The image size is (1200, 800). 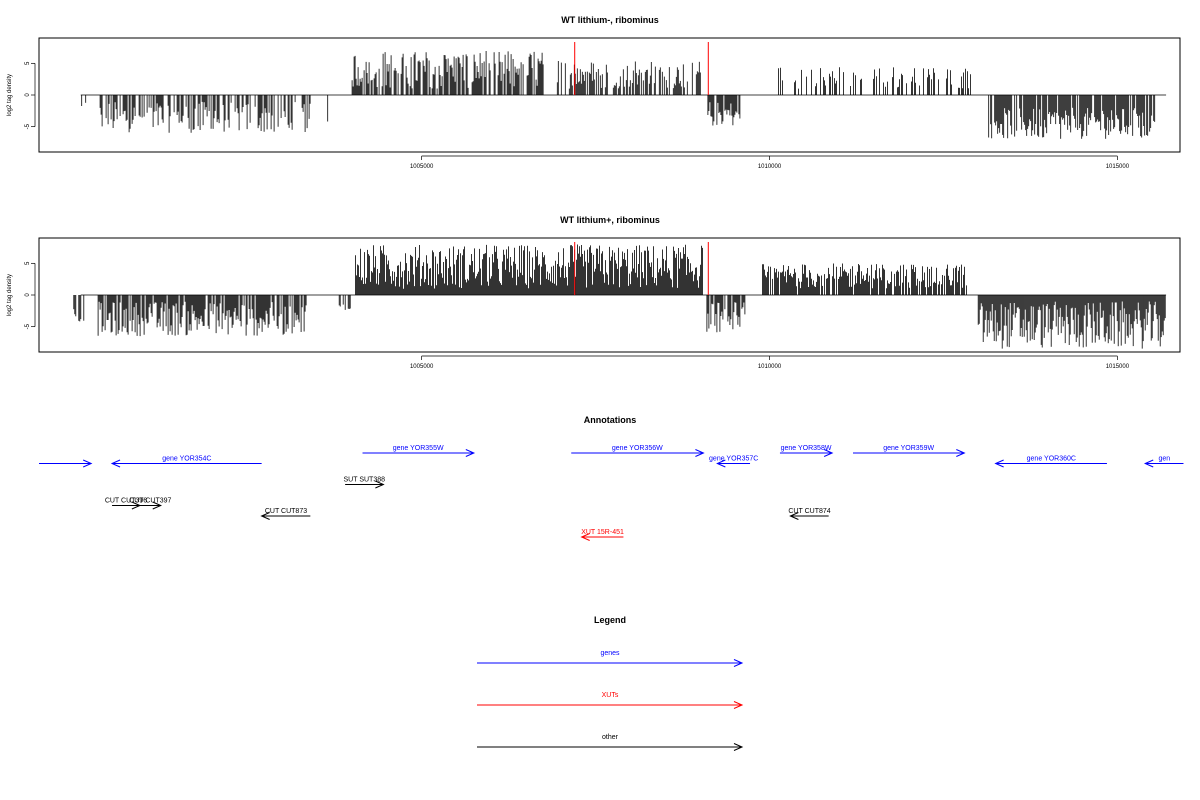 I want to click on annotation-feature: gene YOR354C, so click(x=186, y=462).